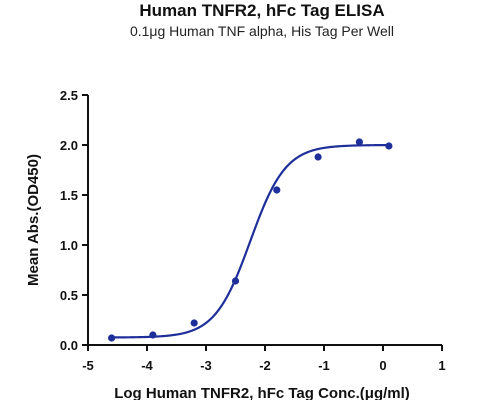 The height and width of the screenshot is (400, 495). Describe the element at coordinates (441, 365) in the screenshot. I see `x-tick-label: 1` at that location.